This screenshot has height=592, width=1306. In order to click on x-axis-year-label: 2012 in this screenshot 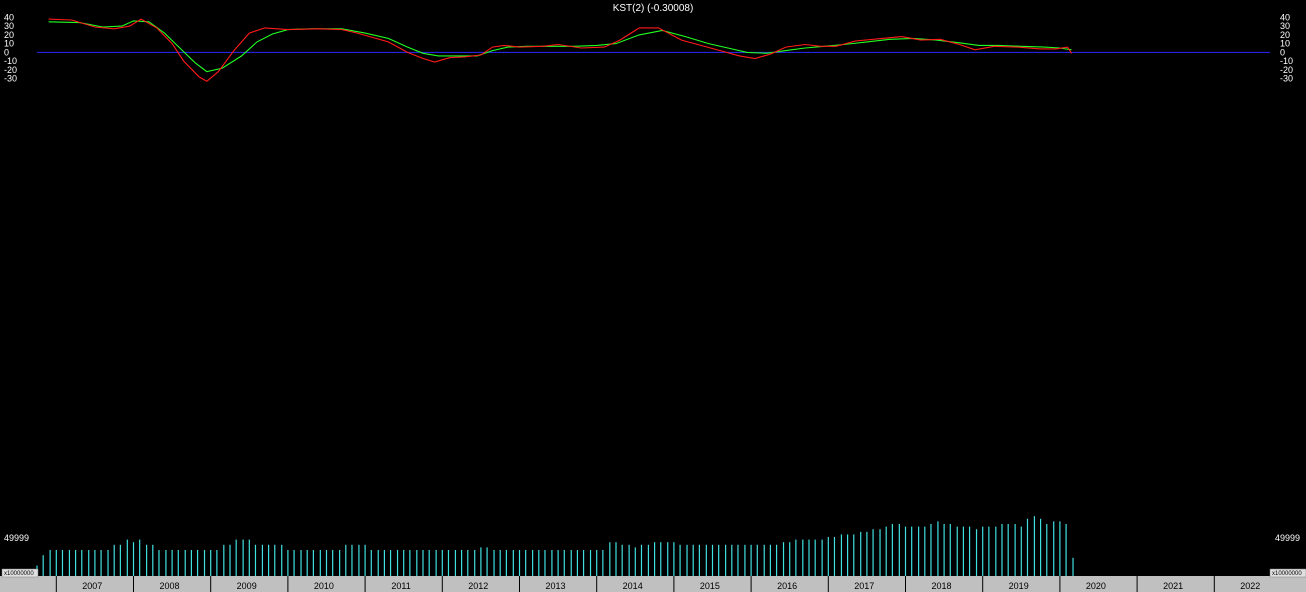, I will do `click(478, 586)`.